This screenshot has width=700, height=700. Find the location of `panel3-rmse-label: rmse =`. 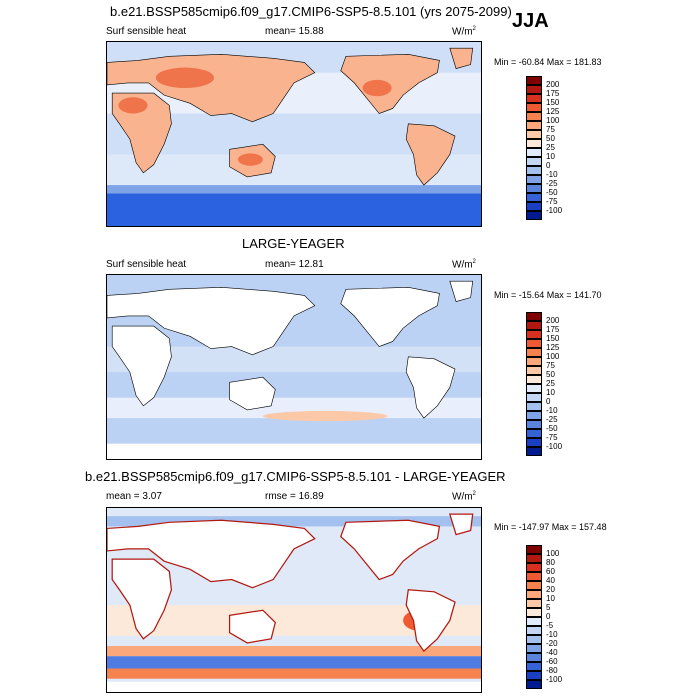

panel3-rmse-label: rmse = is located at coordinates (280, 496).